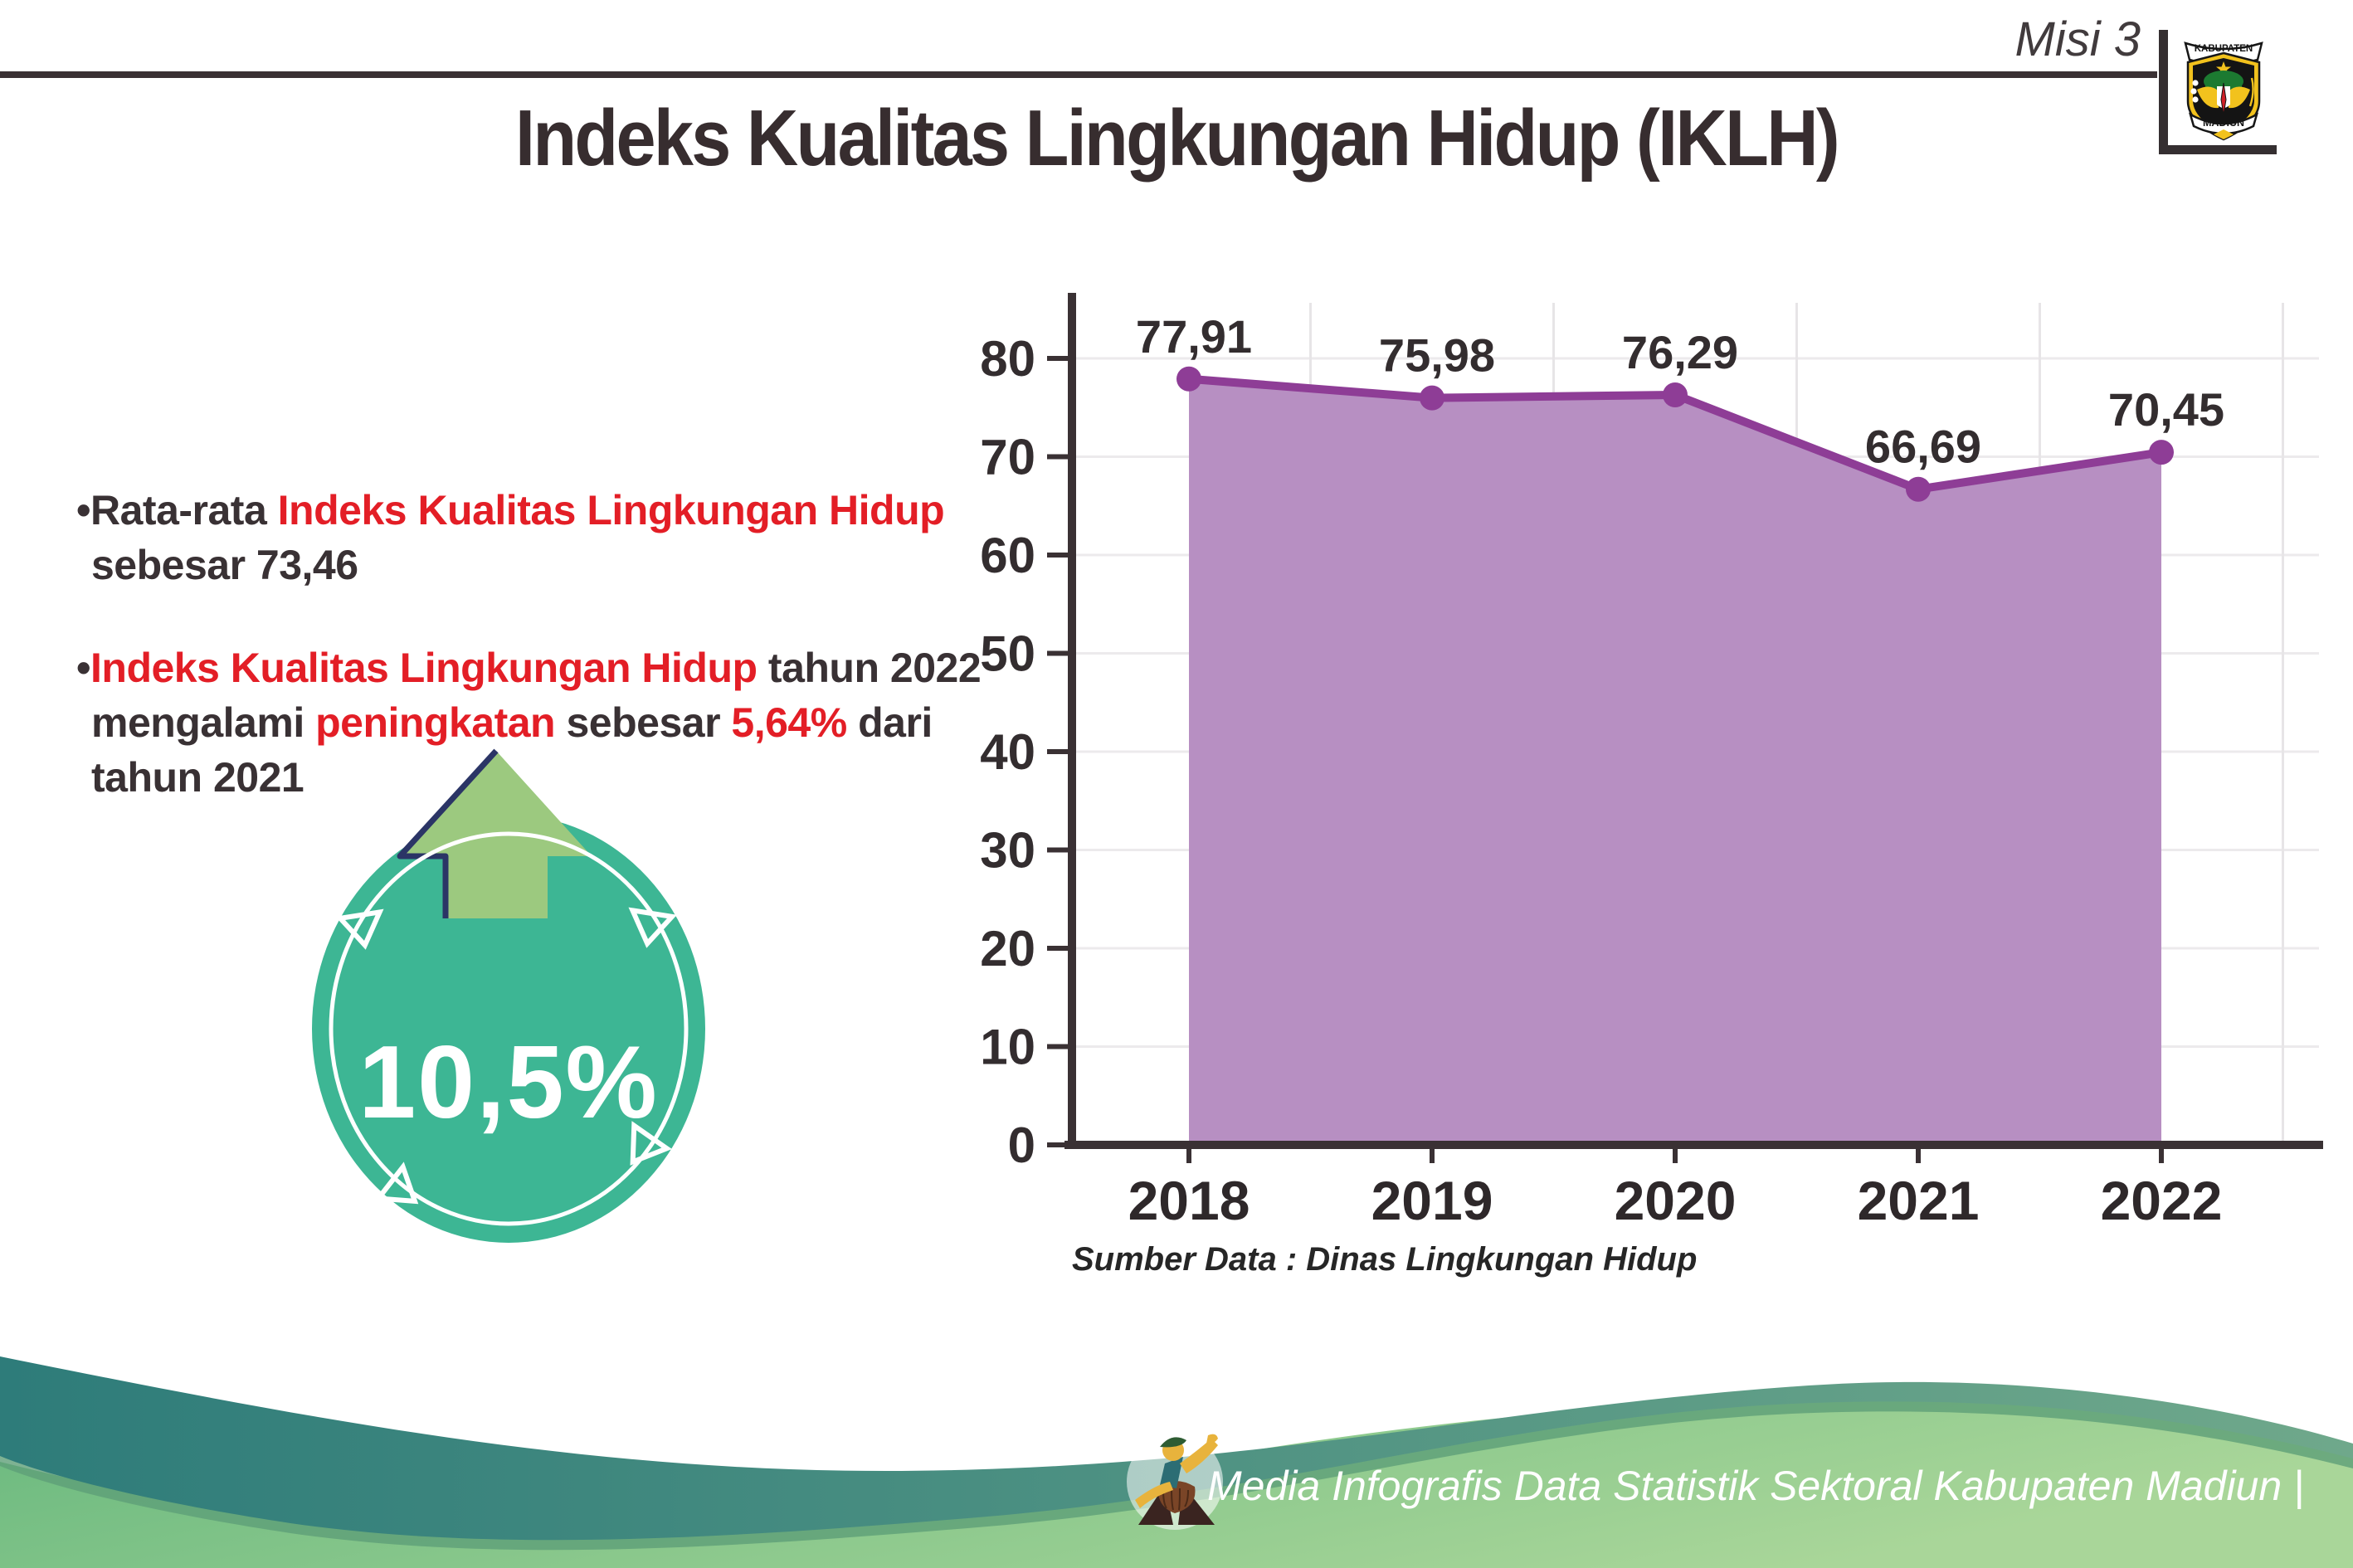  I want to click on svg-text: 10, so click(1007, 1047).